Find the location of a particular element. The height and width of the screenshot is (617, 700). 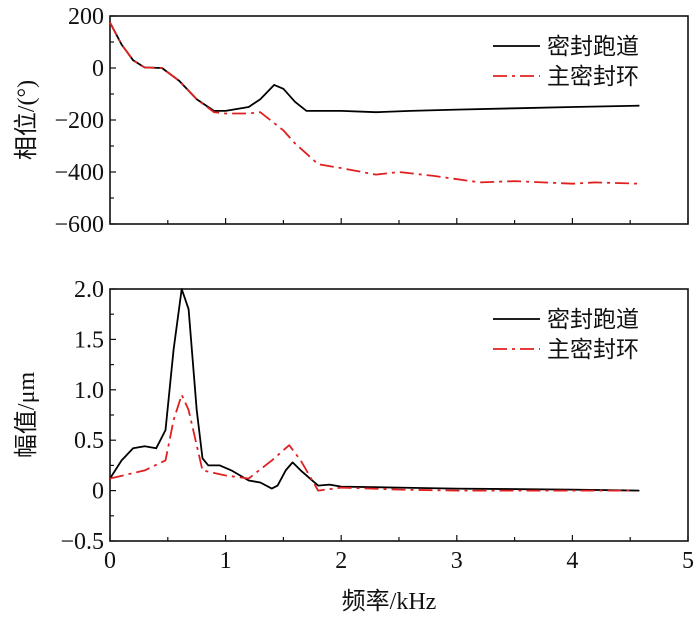

x-axis-label: 频率/kHz is located at coordinates (389, 601).